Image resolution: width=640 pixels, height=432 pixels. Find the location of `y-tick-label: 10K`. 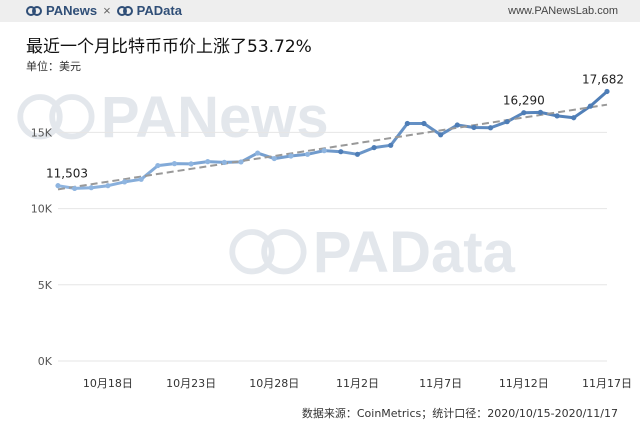

y-tick-label: 10K is located at coordinates (42, 209).